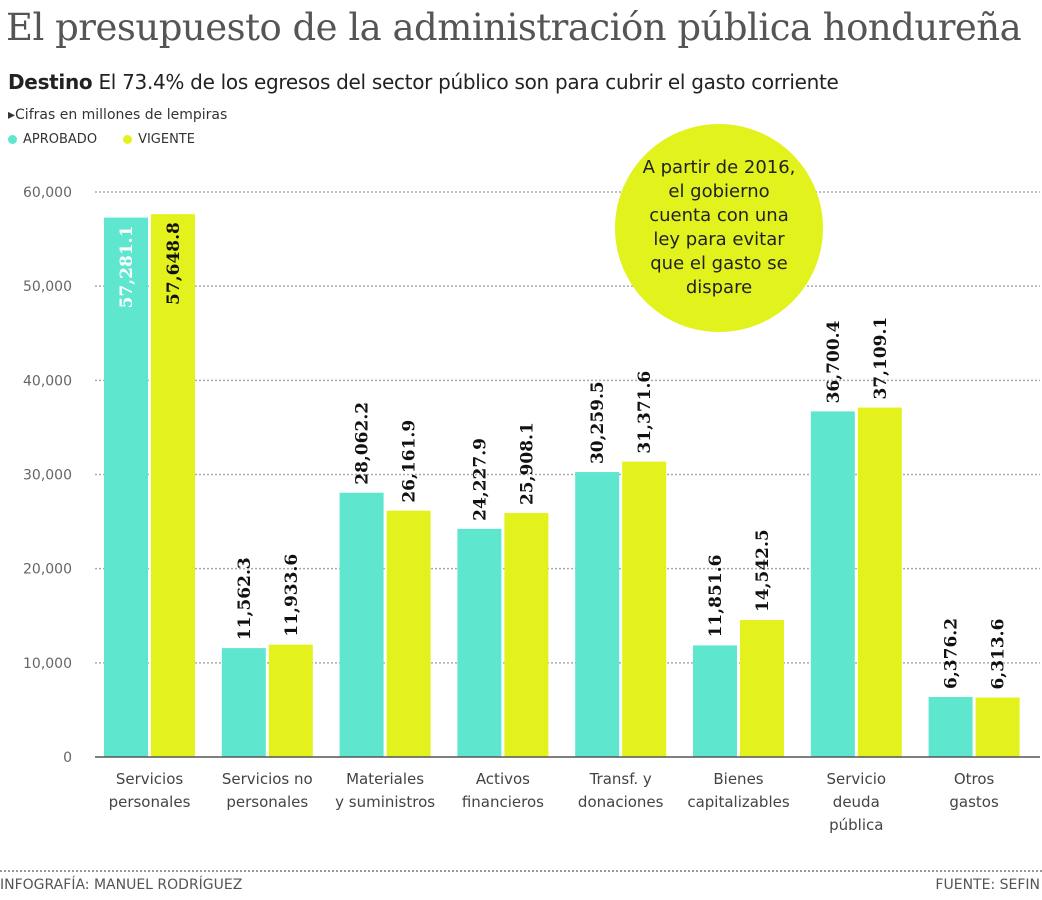 Image resolution: width=1042 pixels, height=900 pixels. Describe the element at coordinates (363, 443) in the screenshot. I see `data-label: 28,062.2` at that location.